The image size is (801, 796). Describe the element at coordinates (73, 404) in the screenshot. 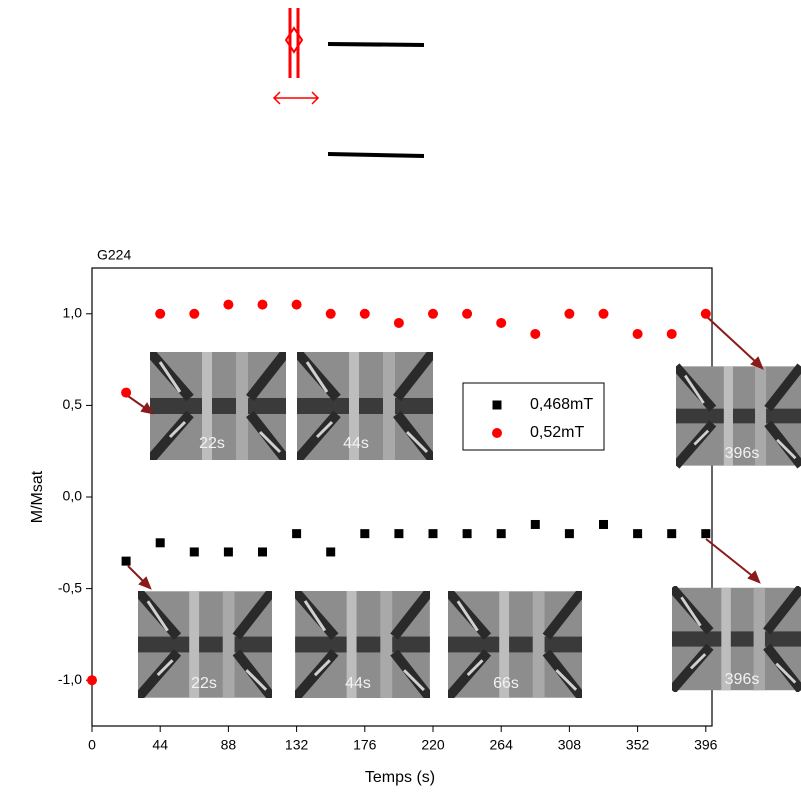

I see `y-tick-label: 0,5` at that location.